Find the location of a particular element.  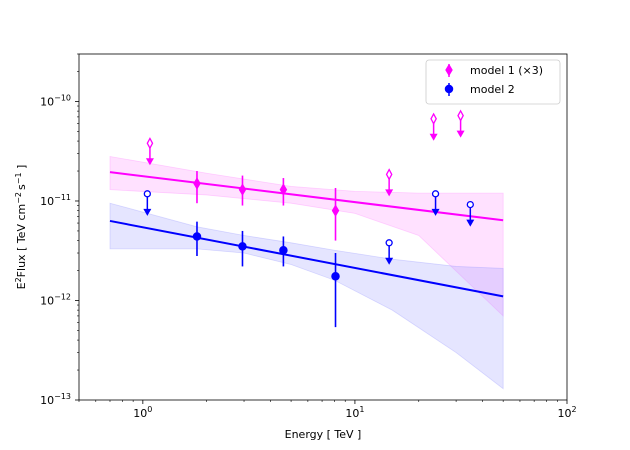

y-label-s: s is located at coordinates (21, 187).